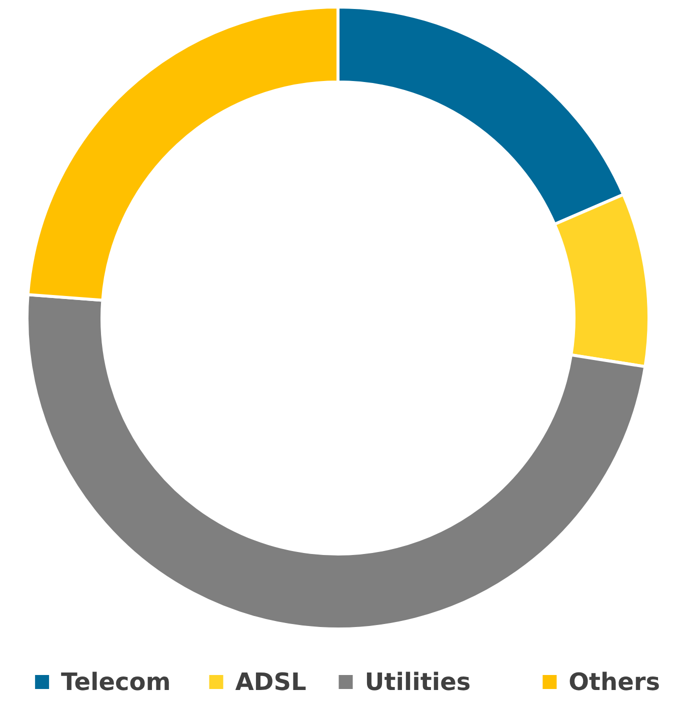 The image size is (697, 704). Describe the element at coordinates (417, 682) in the screenshot. I see `legend-label: Utilities` at that location.